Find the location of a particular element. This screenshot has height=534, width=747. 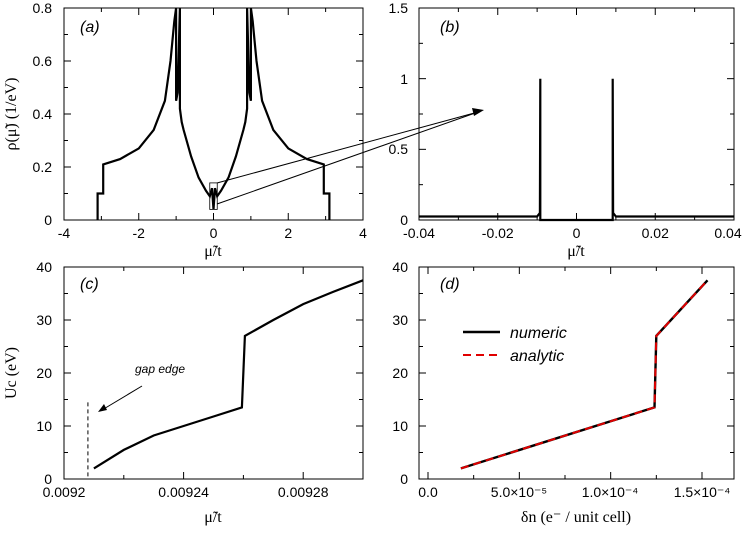

panel-c-ytick-label: 30 is located at coordinates (44, 320).